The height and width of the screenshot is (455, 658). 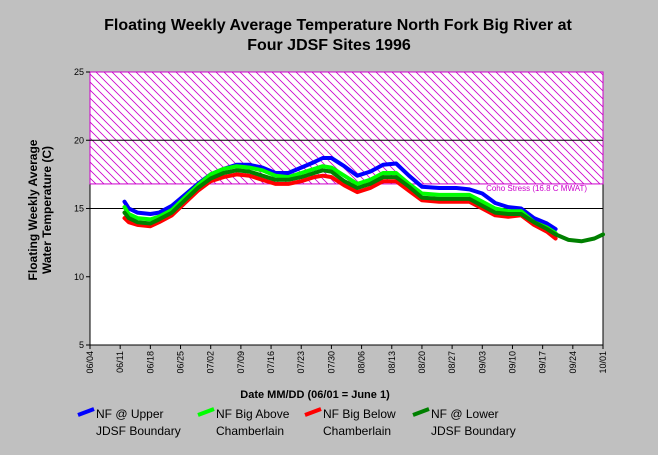 What do you see at coordinates (33, 209) in the screenshot?
I see `y-axis-label-line-1: Floating Weekly Average` at bounding box center [33, 209].